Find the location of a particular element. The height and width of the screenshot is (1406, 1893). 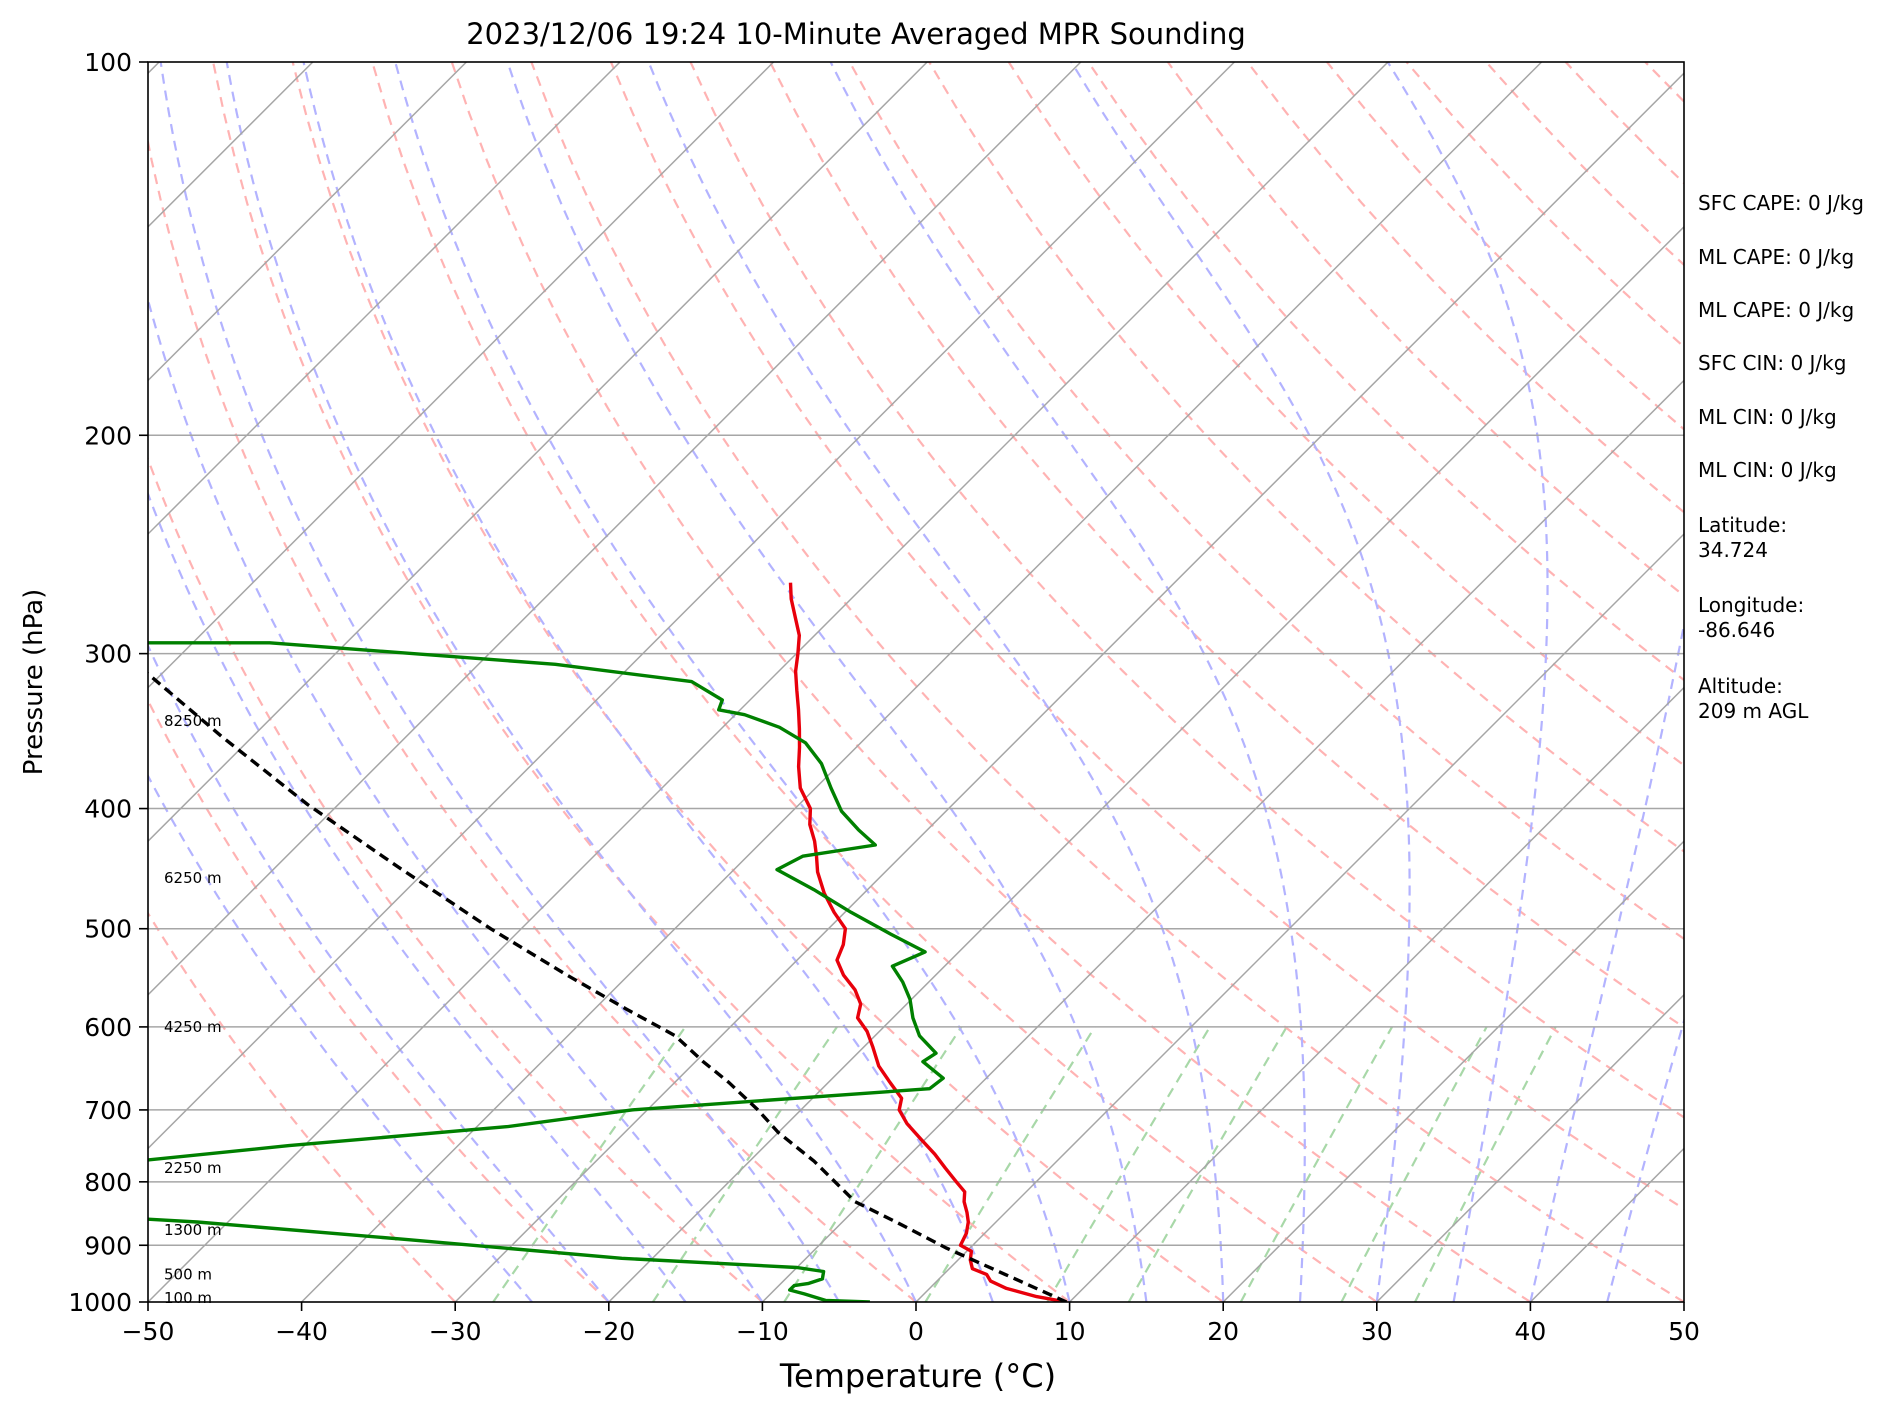

x-axis-label: Temperature (°C) is located at coordinates (917, 1376).